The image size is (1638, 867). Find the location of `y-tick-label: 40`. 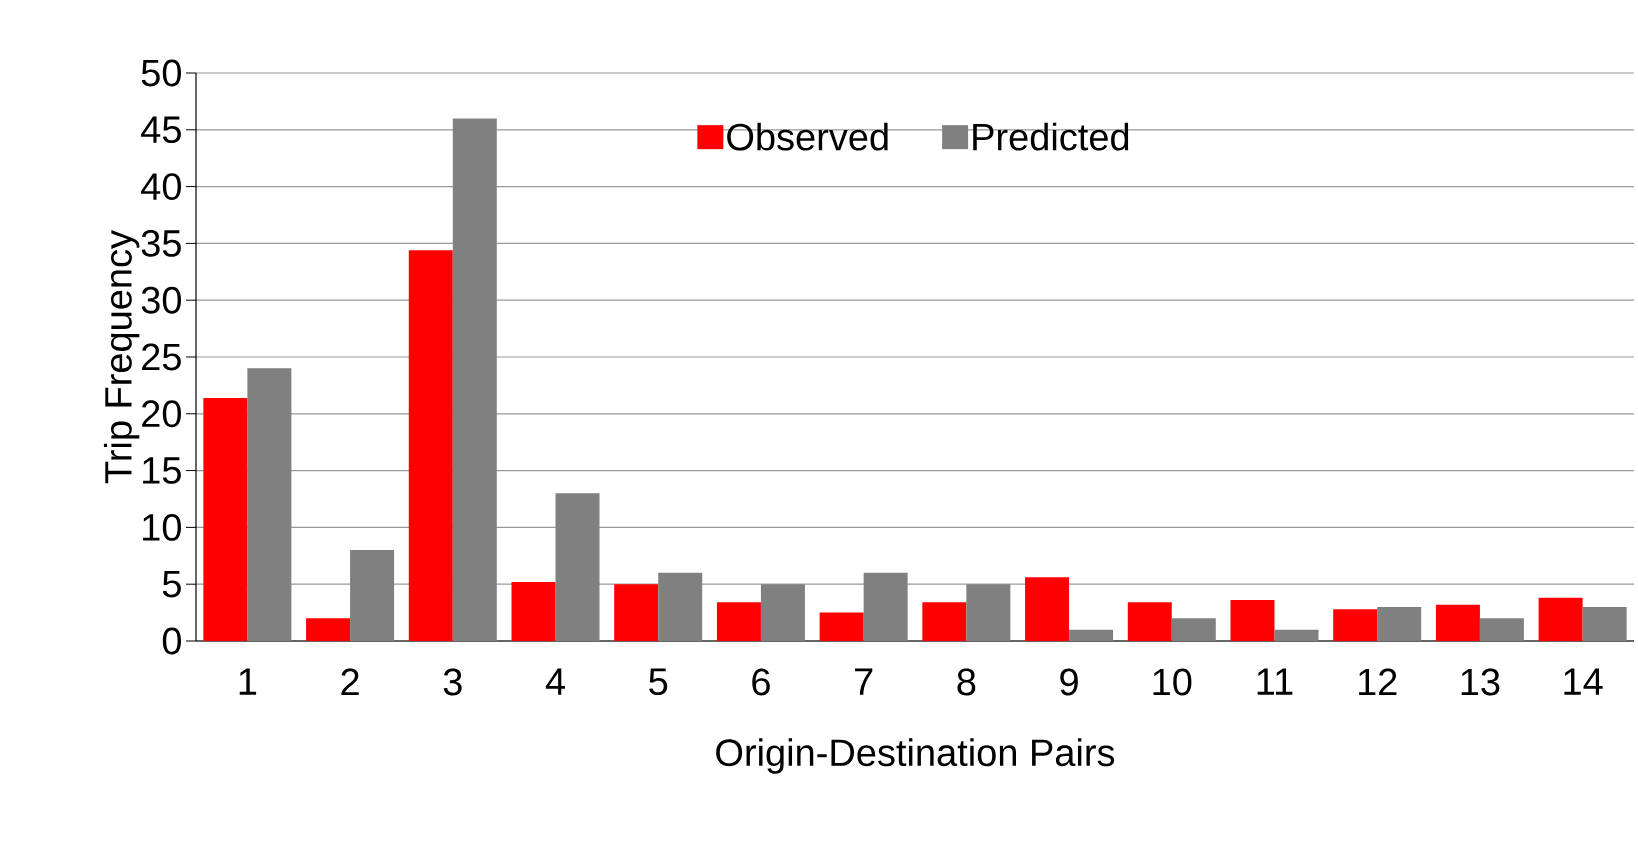

y-tick-label: 40 is located at coordinates (161, 187).